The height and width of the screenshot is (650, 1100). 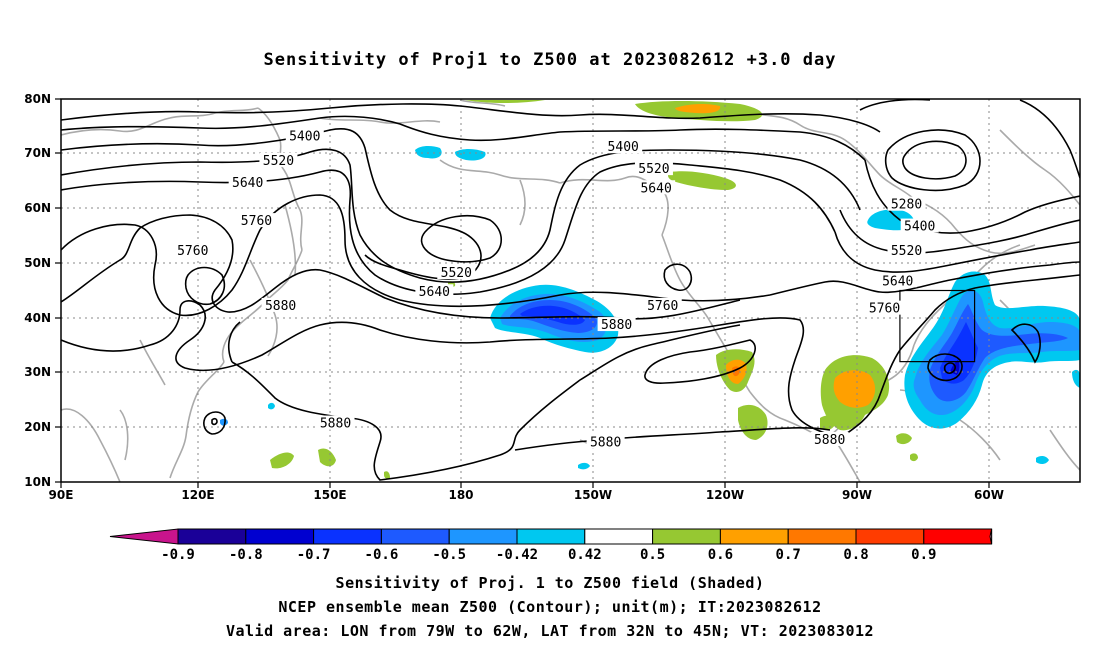 I want to click on lat-tick-labels: 80N 70N 60N 50N 40N 30N 20N 10N, so click(x=37, y=290).